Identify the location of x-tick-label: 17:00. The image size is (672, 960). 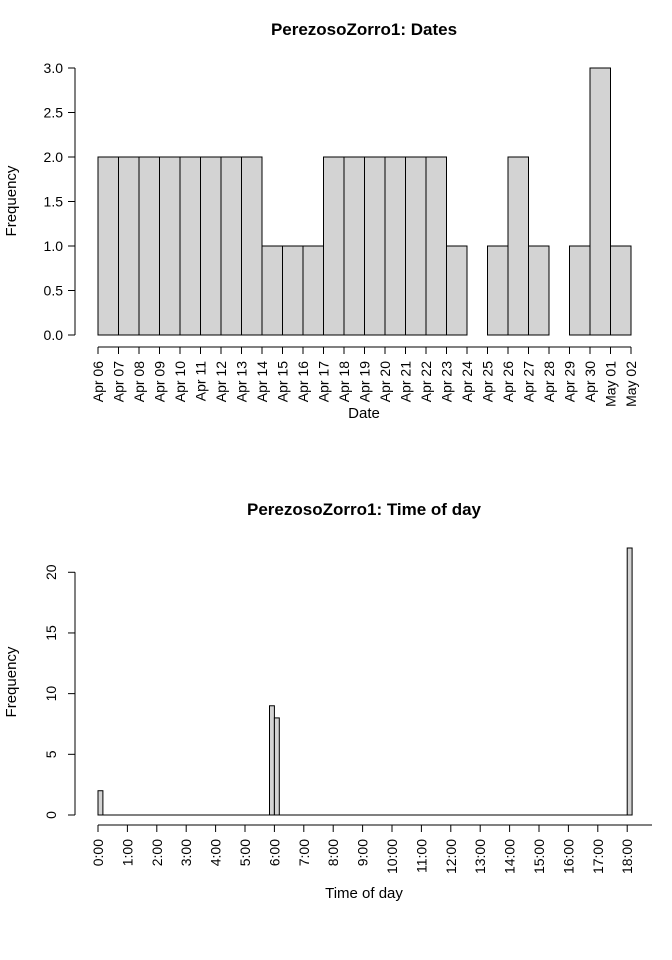
(598, 856).